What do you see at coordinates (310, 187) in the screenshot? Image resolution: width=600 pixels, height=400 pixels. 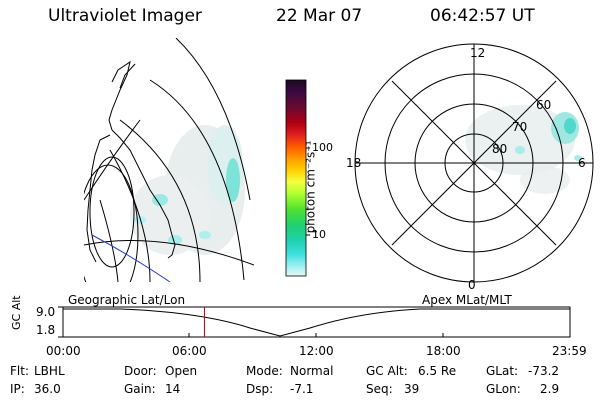 I see `colorbar-unit-label: photon cm⁻²s⁻¹` at bounding box center [310, 187].